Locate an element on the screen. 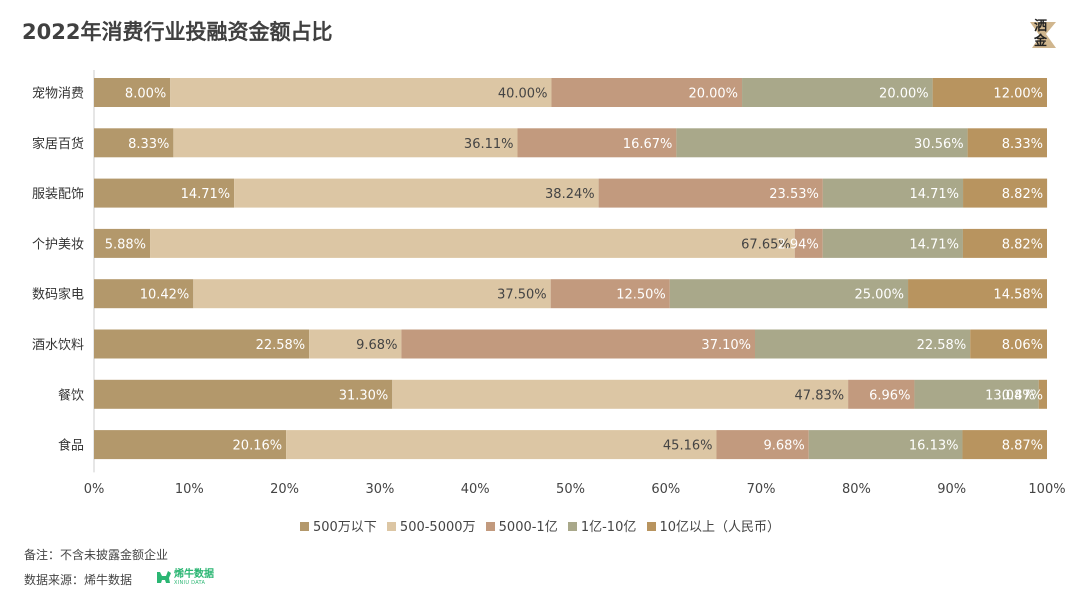  data-label: 16.13% is located at coordinates (934, 446).